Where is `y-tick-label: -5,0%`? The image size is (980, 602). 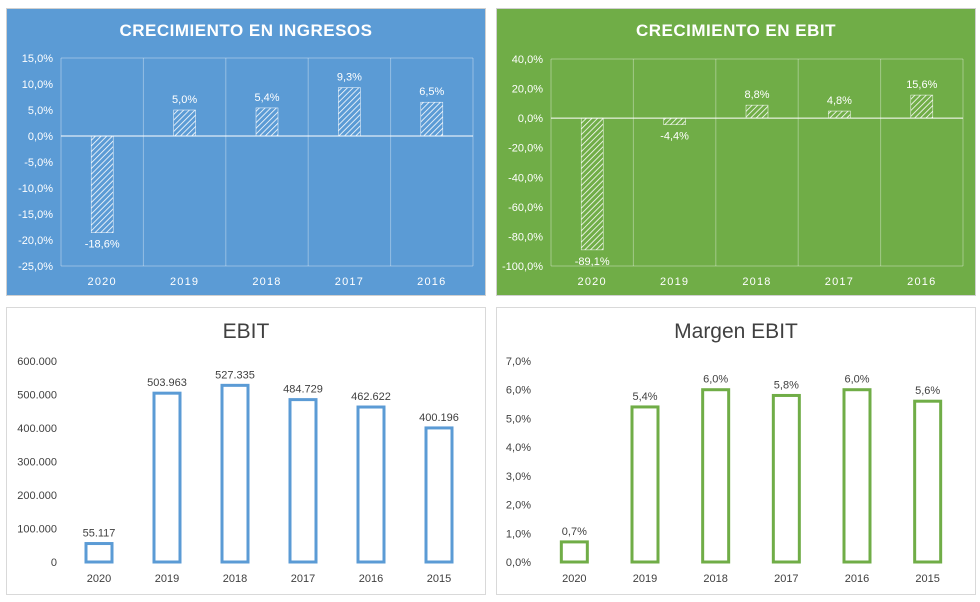
y-tick-label: -5,0% is located at coordinates (38, 163).